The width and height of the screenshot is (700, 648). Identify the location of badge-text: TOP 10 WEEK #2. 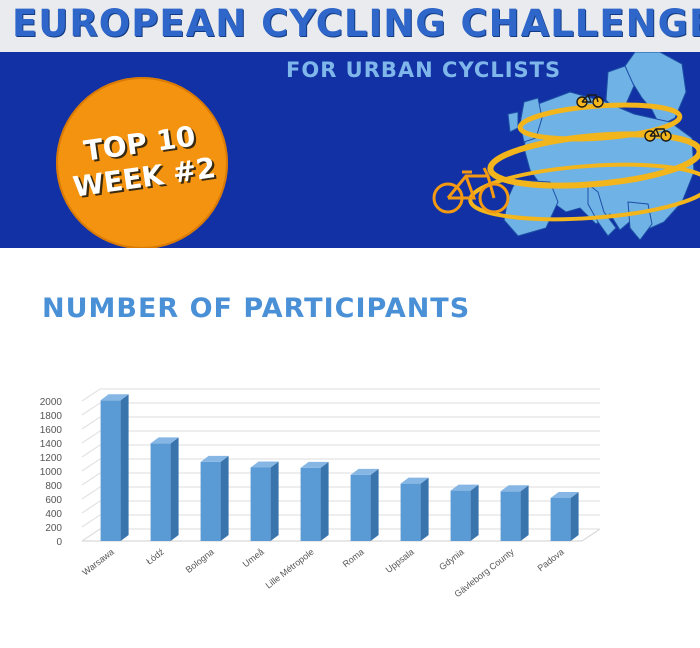
(142, 160).